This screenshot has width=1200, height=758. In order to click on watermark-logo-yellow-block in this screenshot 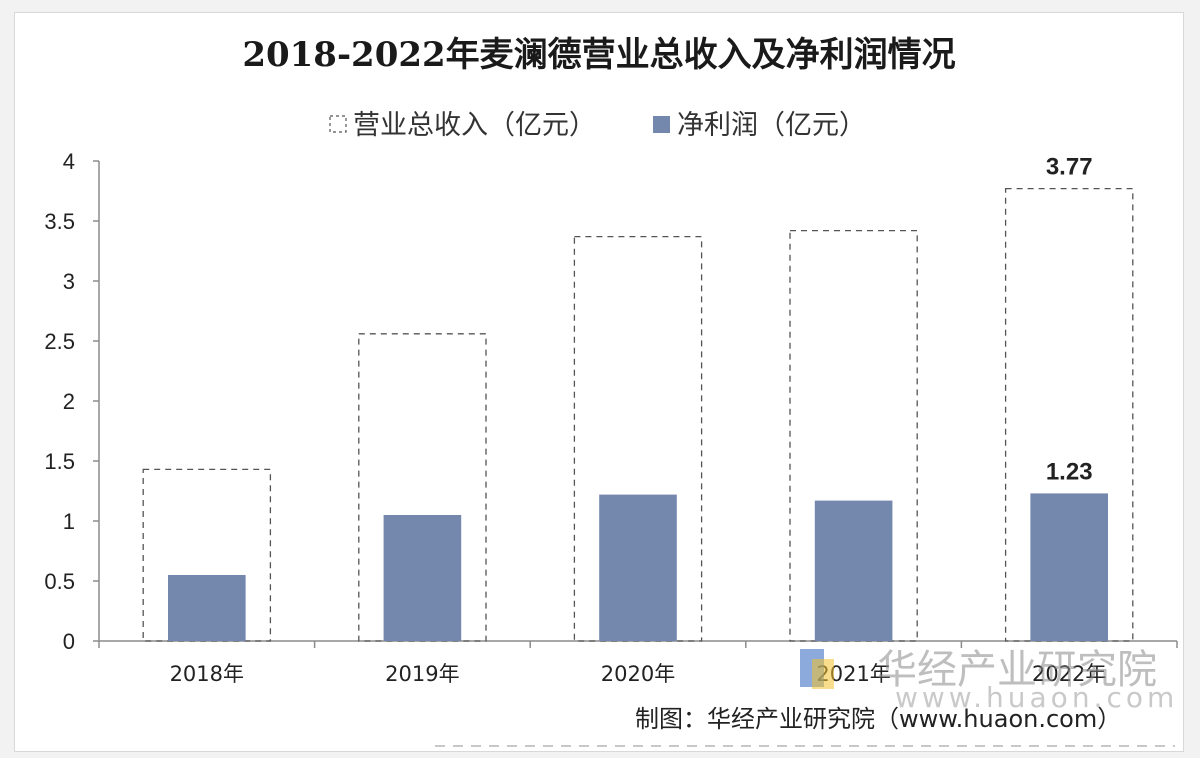, I will do `click(823, 674)`.